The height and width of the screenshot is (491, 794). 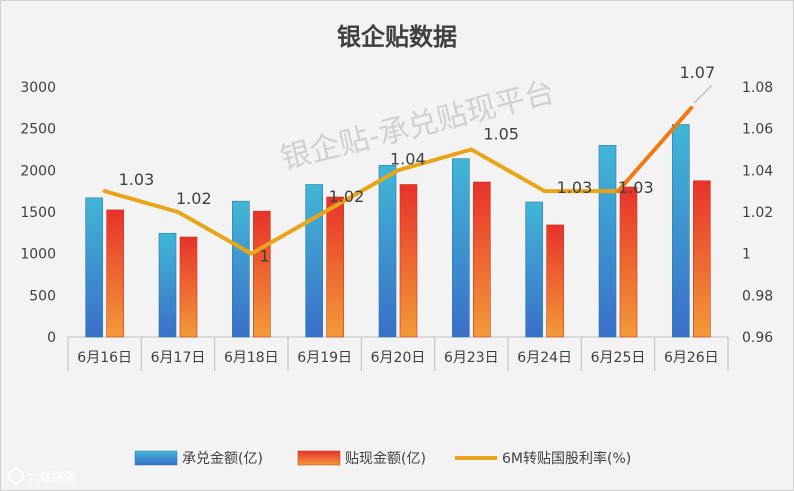 What do you see at coordinates (757, 338) in the screenshot?
I see `y-right-tick-label: 0.96` at bounding box center [757, 338].